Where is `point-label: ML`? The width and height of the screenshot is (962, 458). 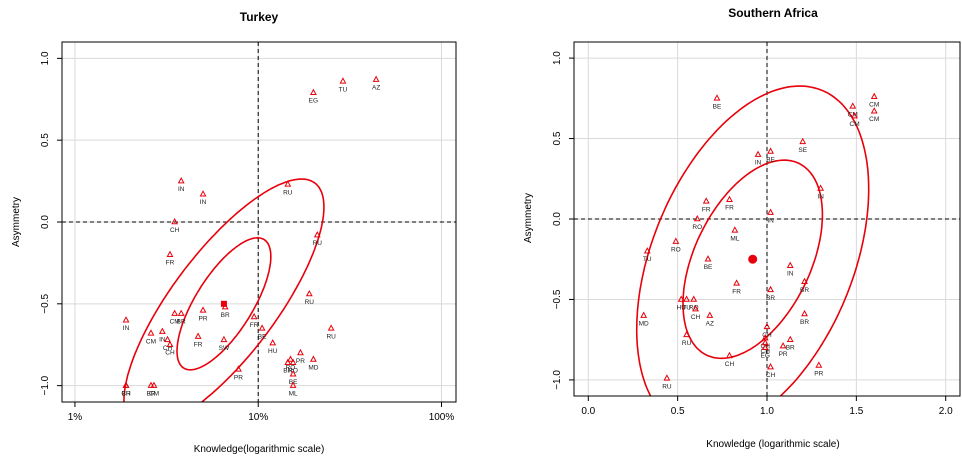 point-label: ML is located at coordinates (734, 238).